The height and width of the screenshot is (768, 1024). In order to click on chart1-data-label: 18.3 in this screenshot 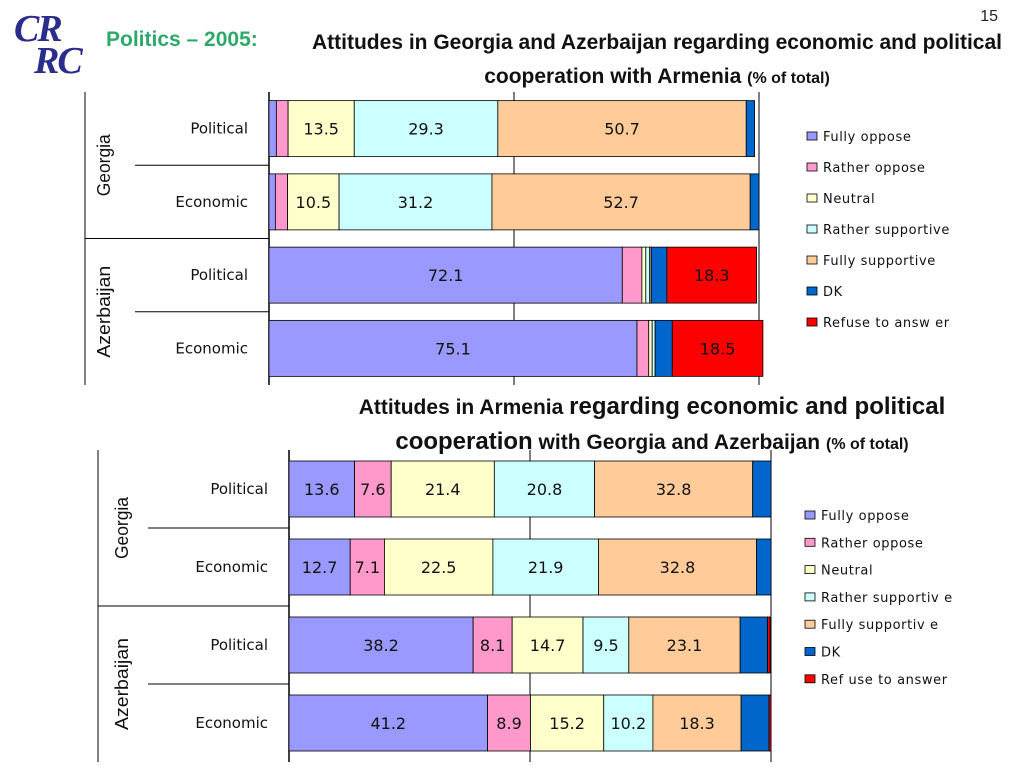, I will do `click(712, 275)`.